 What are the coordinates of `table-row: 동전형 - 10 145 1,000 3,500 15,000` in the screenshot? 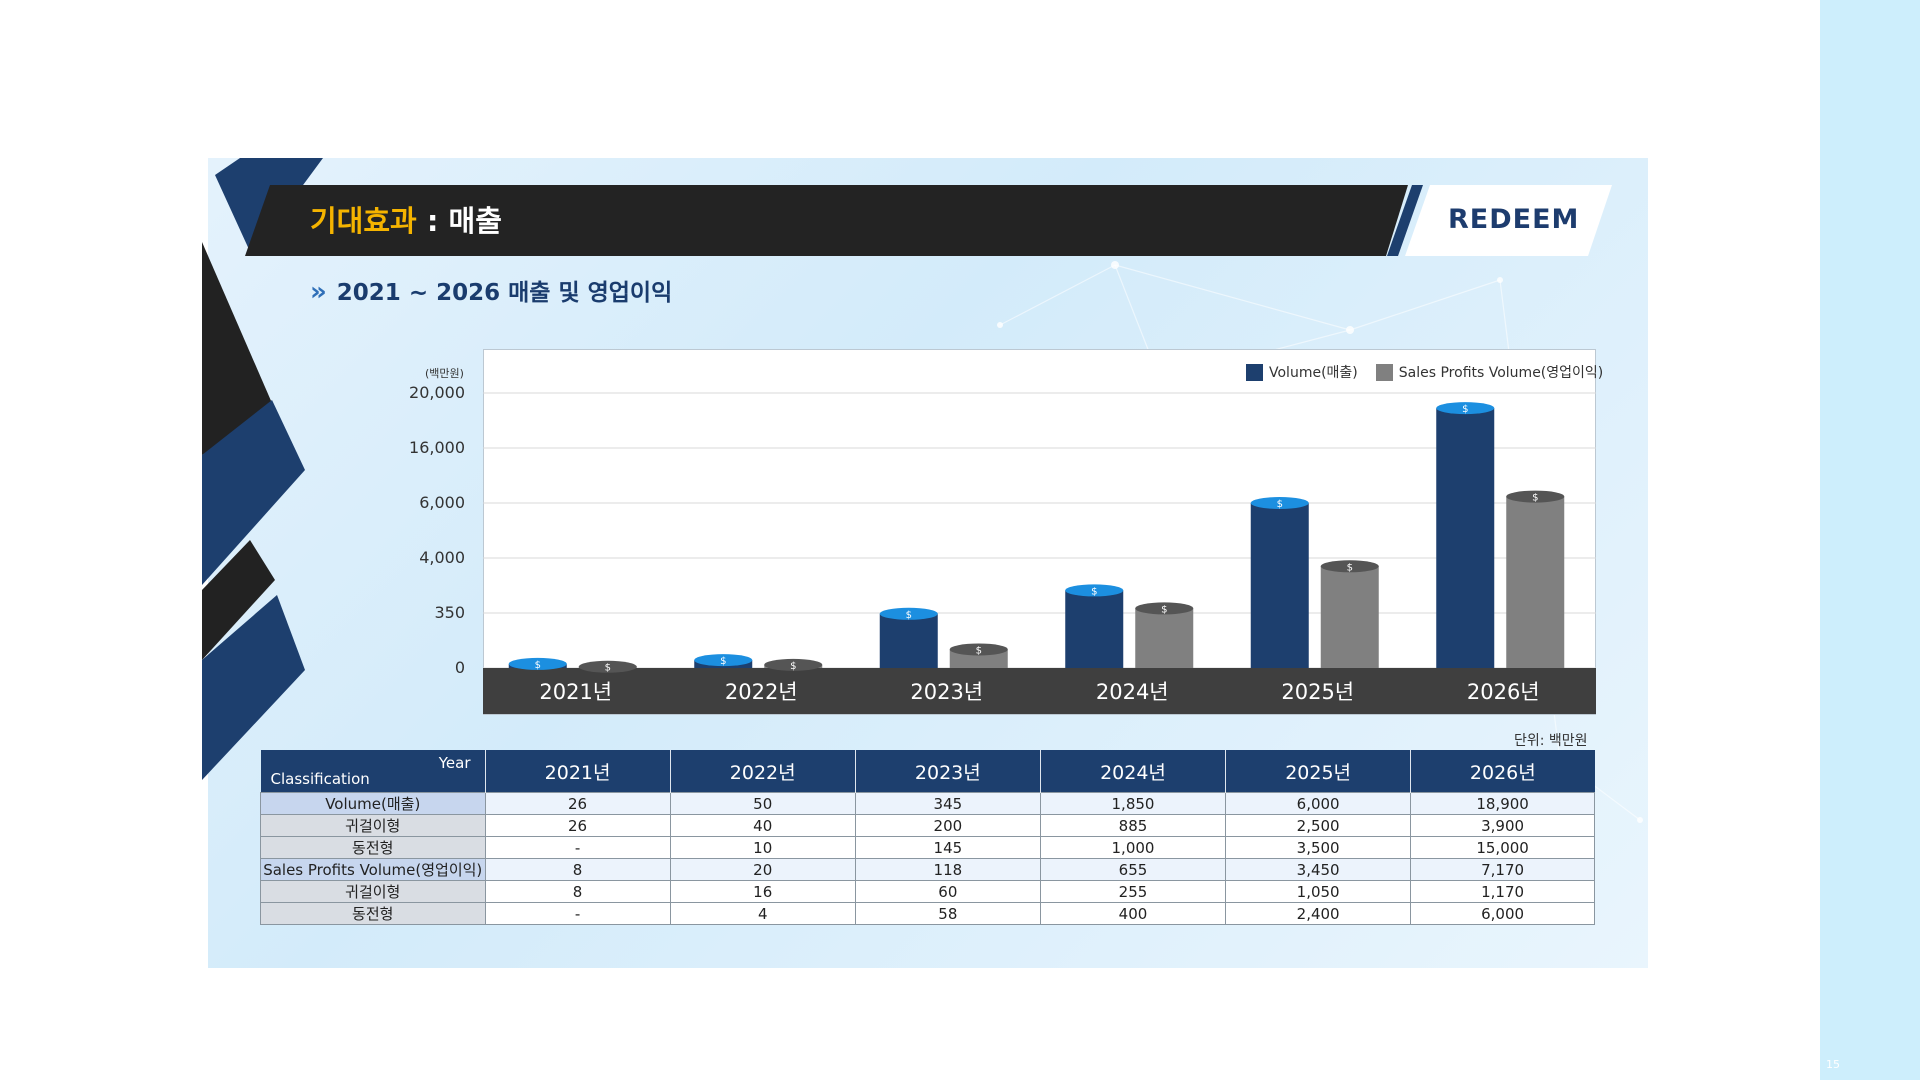 It's located at (927, 847).